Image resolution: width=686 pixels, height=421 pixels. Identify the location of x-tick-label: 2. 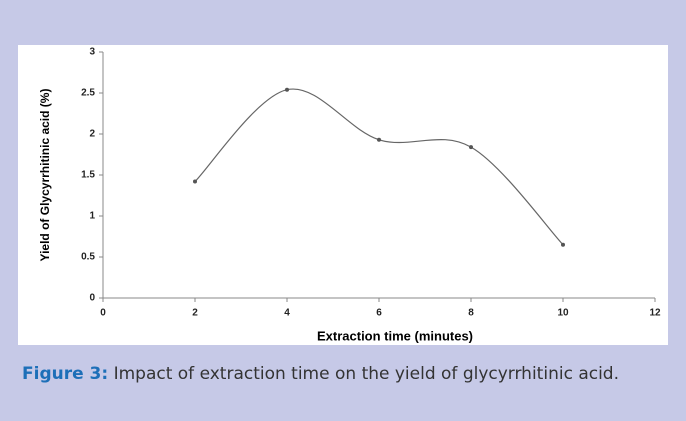
(195, 313).